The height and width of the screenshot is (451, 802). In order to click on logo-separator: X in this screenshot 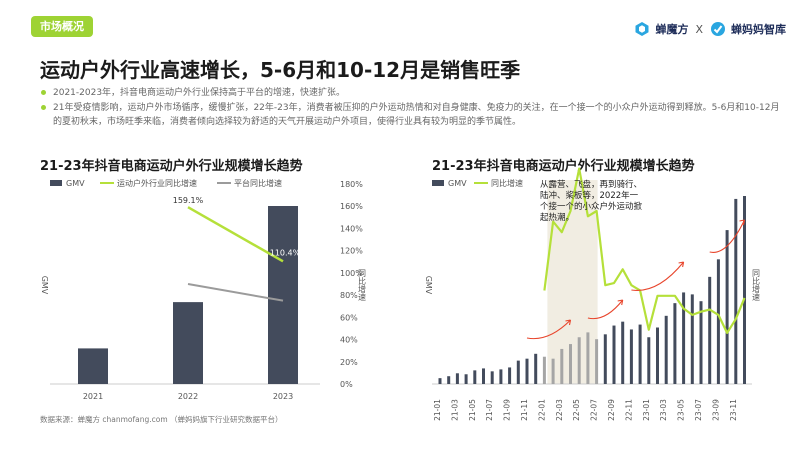, I will do `click(699, 29)`.